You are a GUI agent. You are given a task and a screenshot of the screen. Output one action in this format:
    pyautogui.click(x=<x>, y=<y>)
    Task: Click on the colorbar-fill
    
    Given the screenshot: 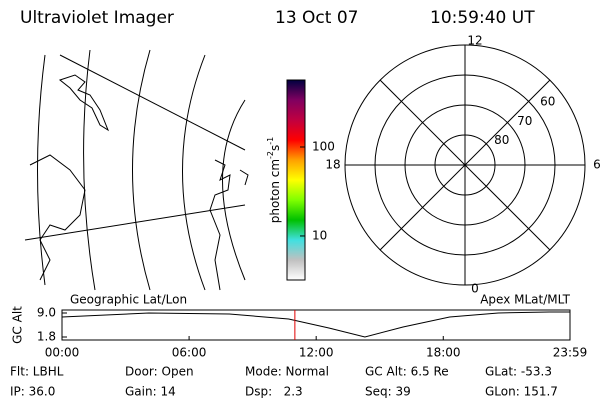 What is the action you would take?
    pyautogui.click(x=296, y=180)
    